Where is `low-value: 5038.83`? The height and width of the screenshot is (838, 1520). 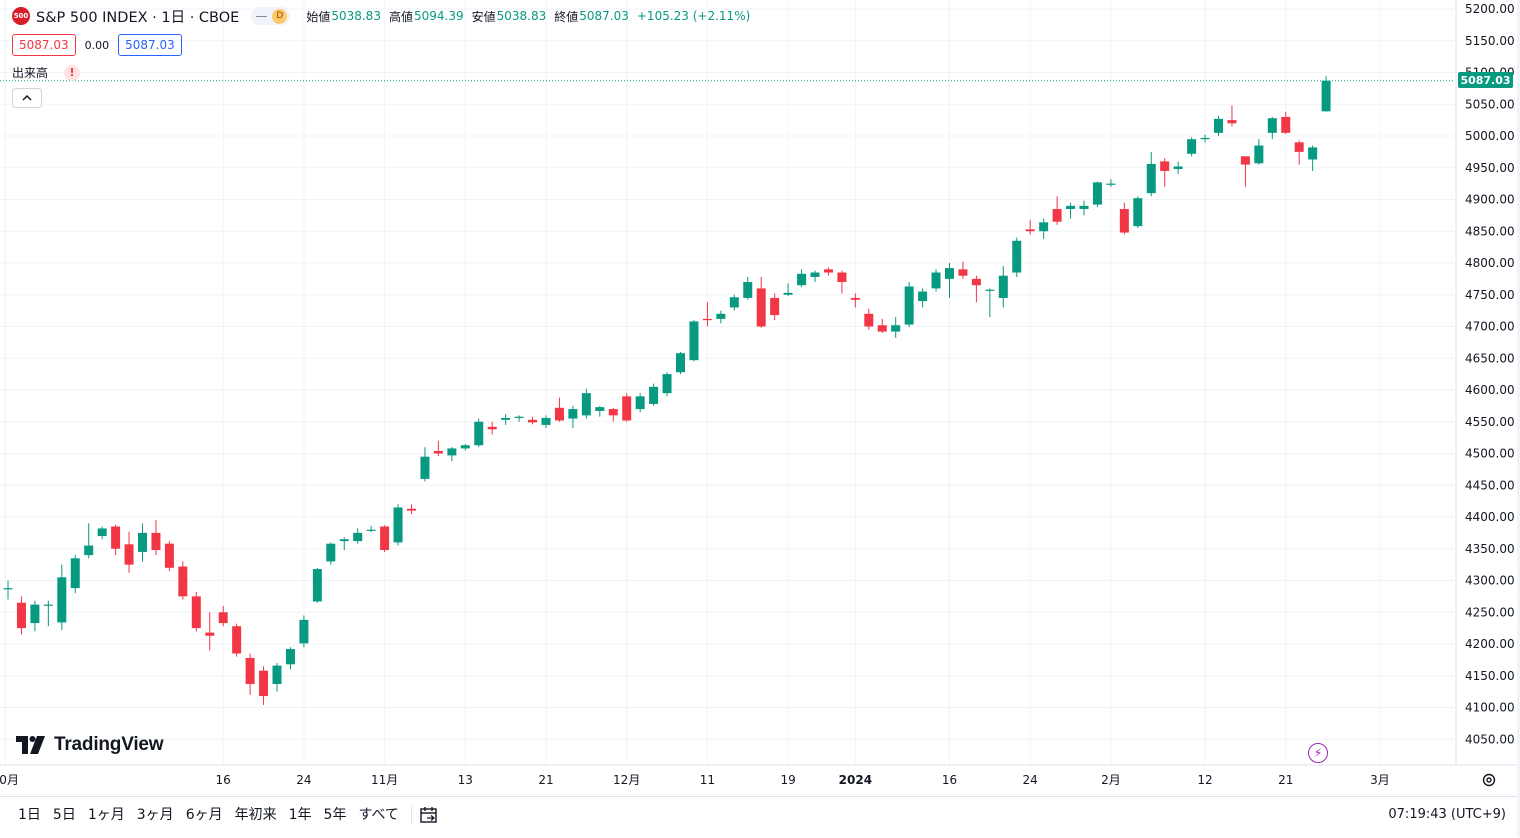 low-value: 5038.83 is located at coordinates (521, 16).